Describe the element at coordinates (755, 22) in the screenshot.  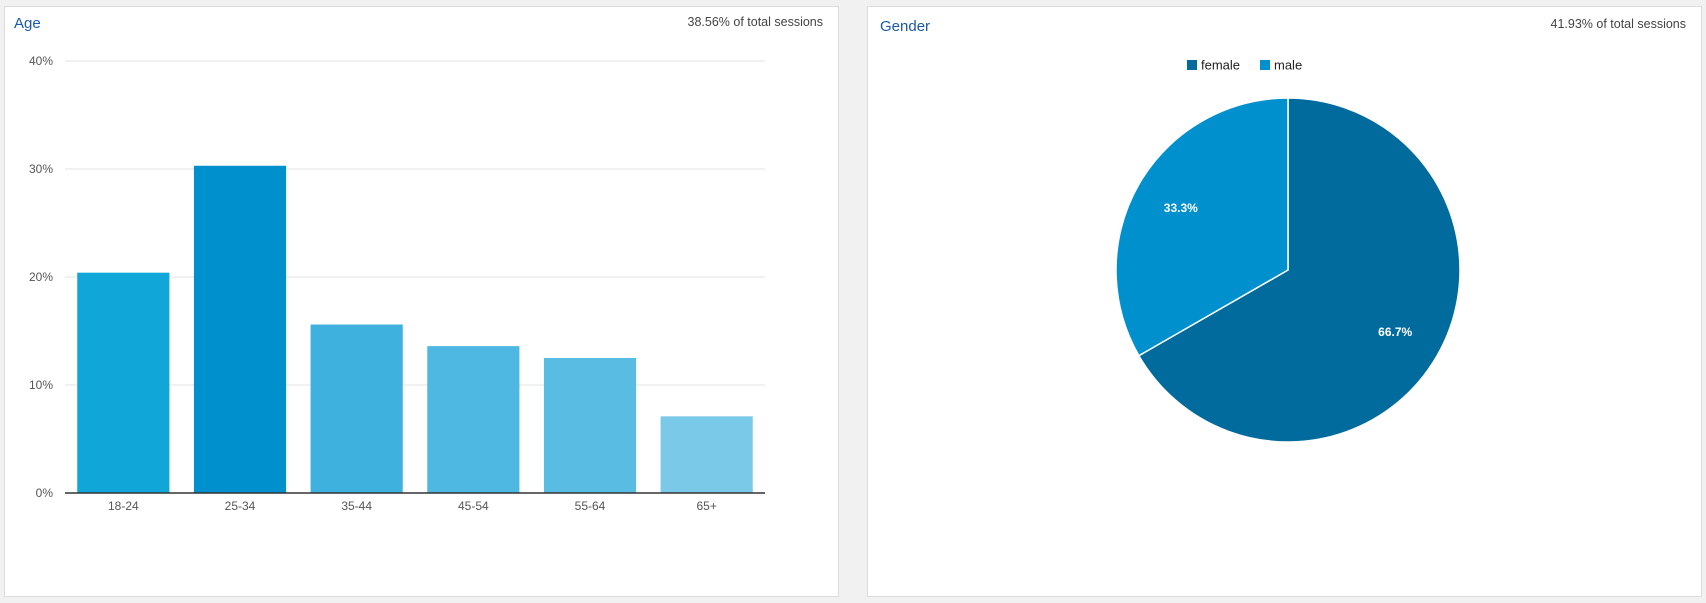
I see `sessions-note: 38.56% of total sessions` at that location.